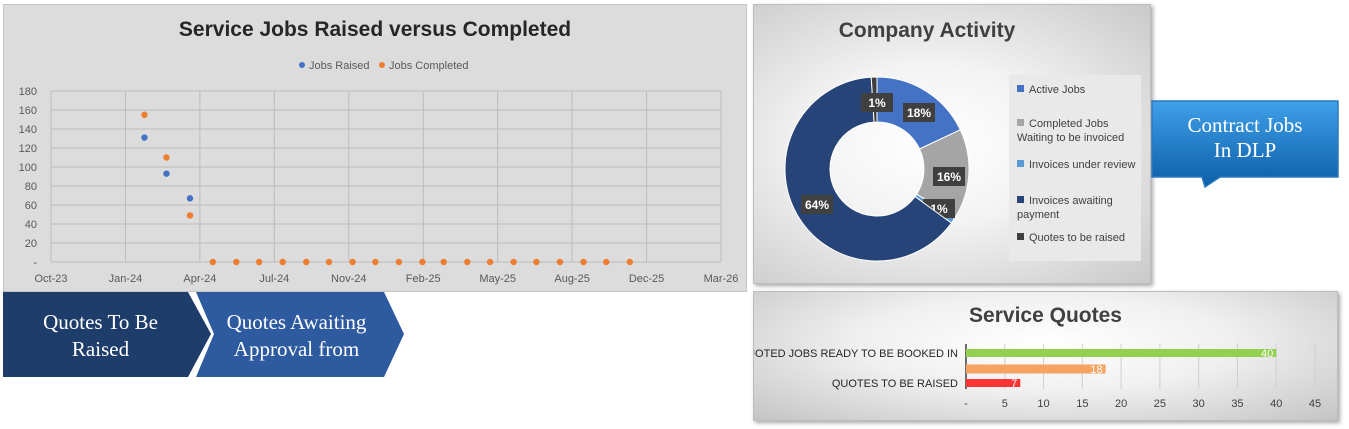 This screenshot has width=1349, height=429. I want to click on quotes-awaiting-approval-label: Quotes Awaiting Approval from, so click(296, 335).